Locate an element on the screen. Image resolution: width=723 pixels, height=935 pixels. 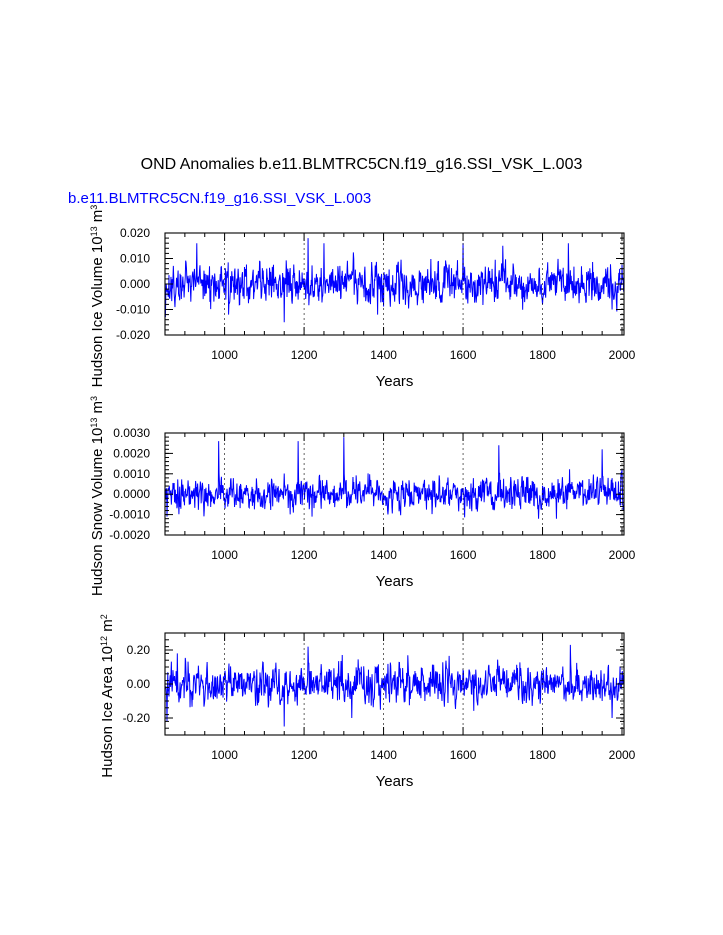
series-label: b.e11.BLMTRC5CN.f19_g16.SSI_VSK_L.003 is located at coordinates (220, 198).